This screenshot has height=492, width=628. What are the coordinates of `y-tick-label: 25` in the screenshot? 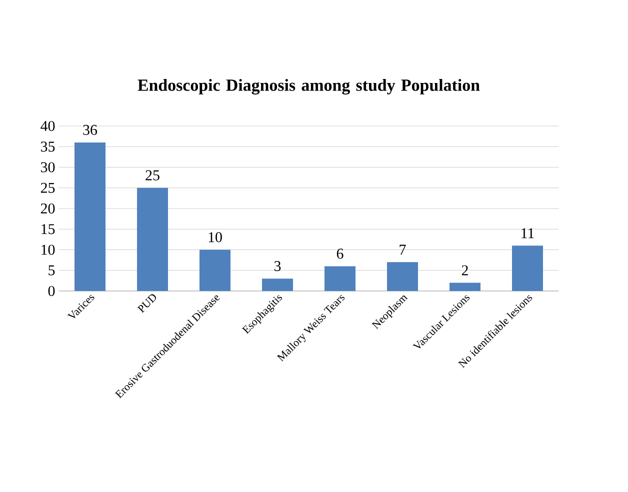 It's located at (47, 187).